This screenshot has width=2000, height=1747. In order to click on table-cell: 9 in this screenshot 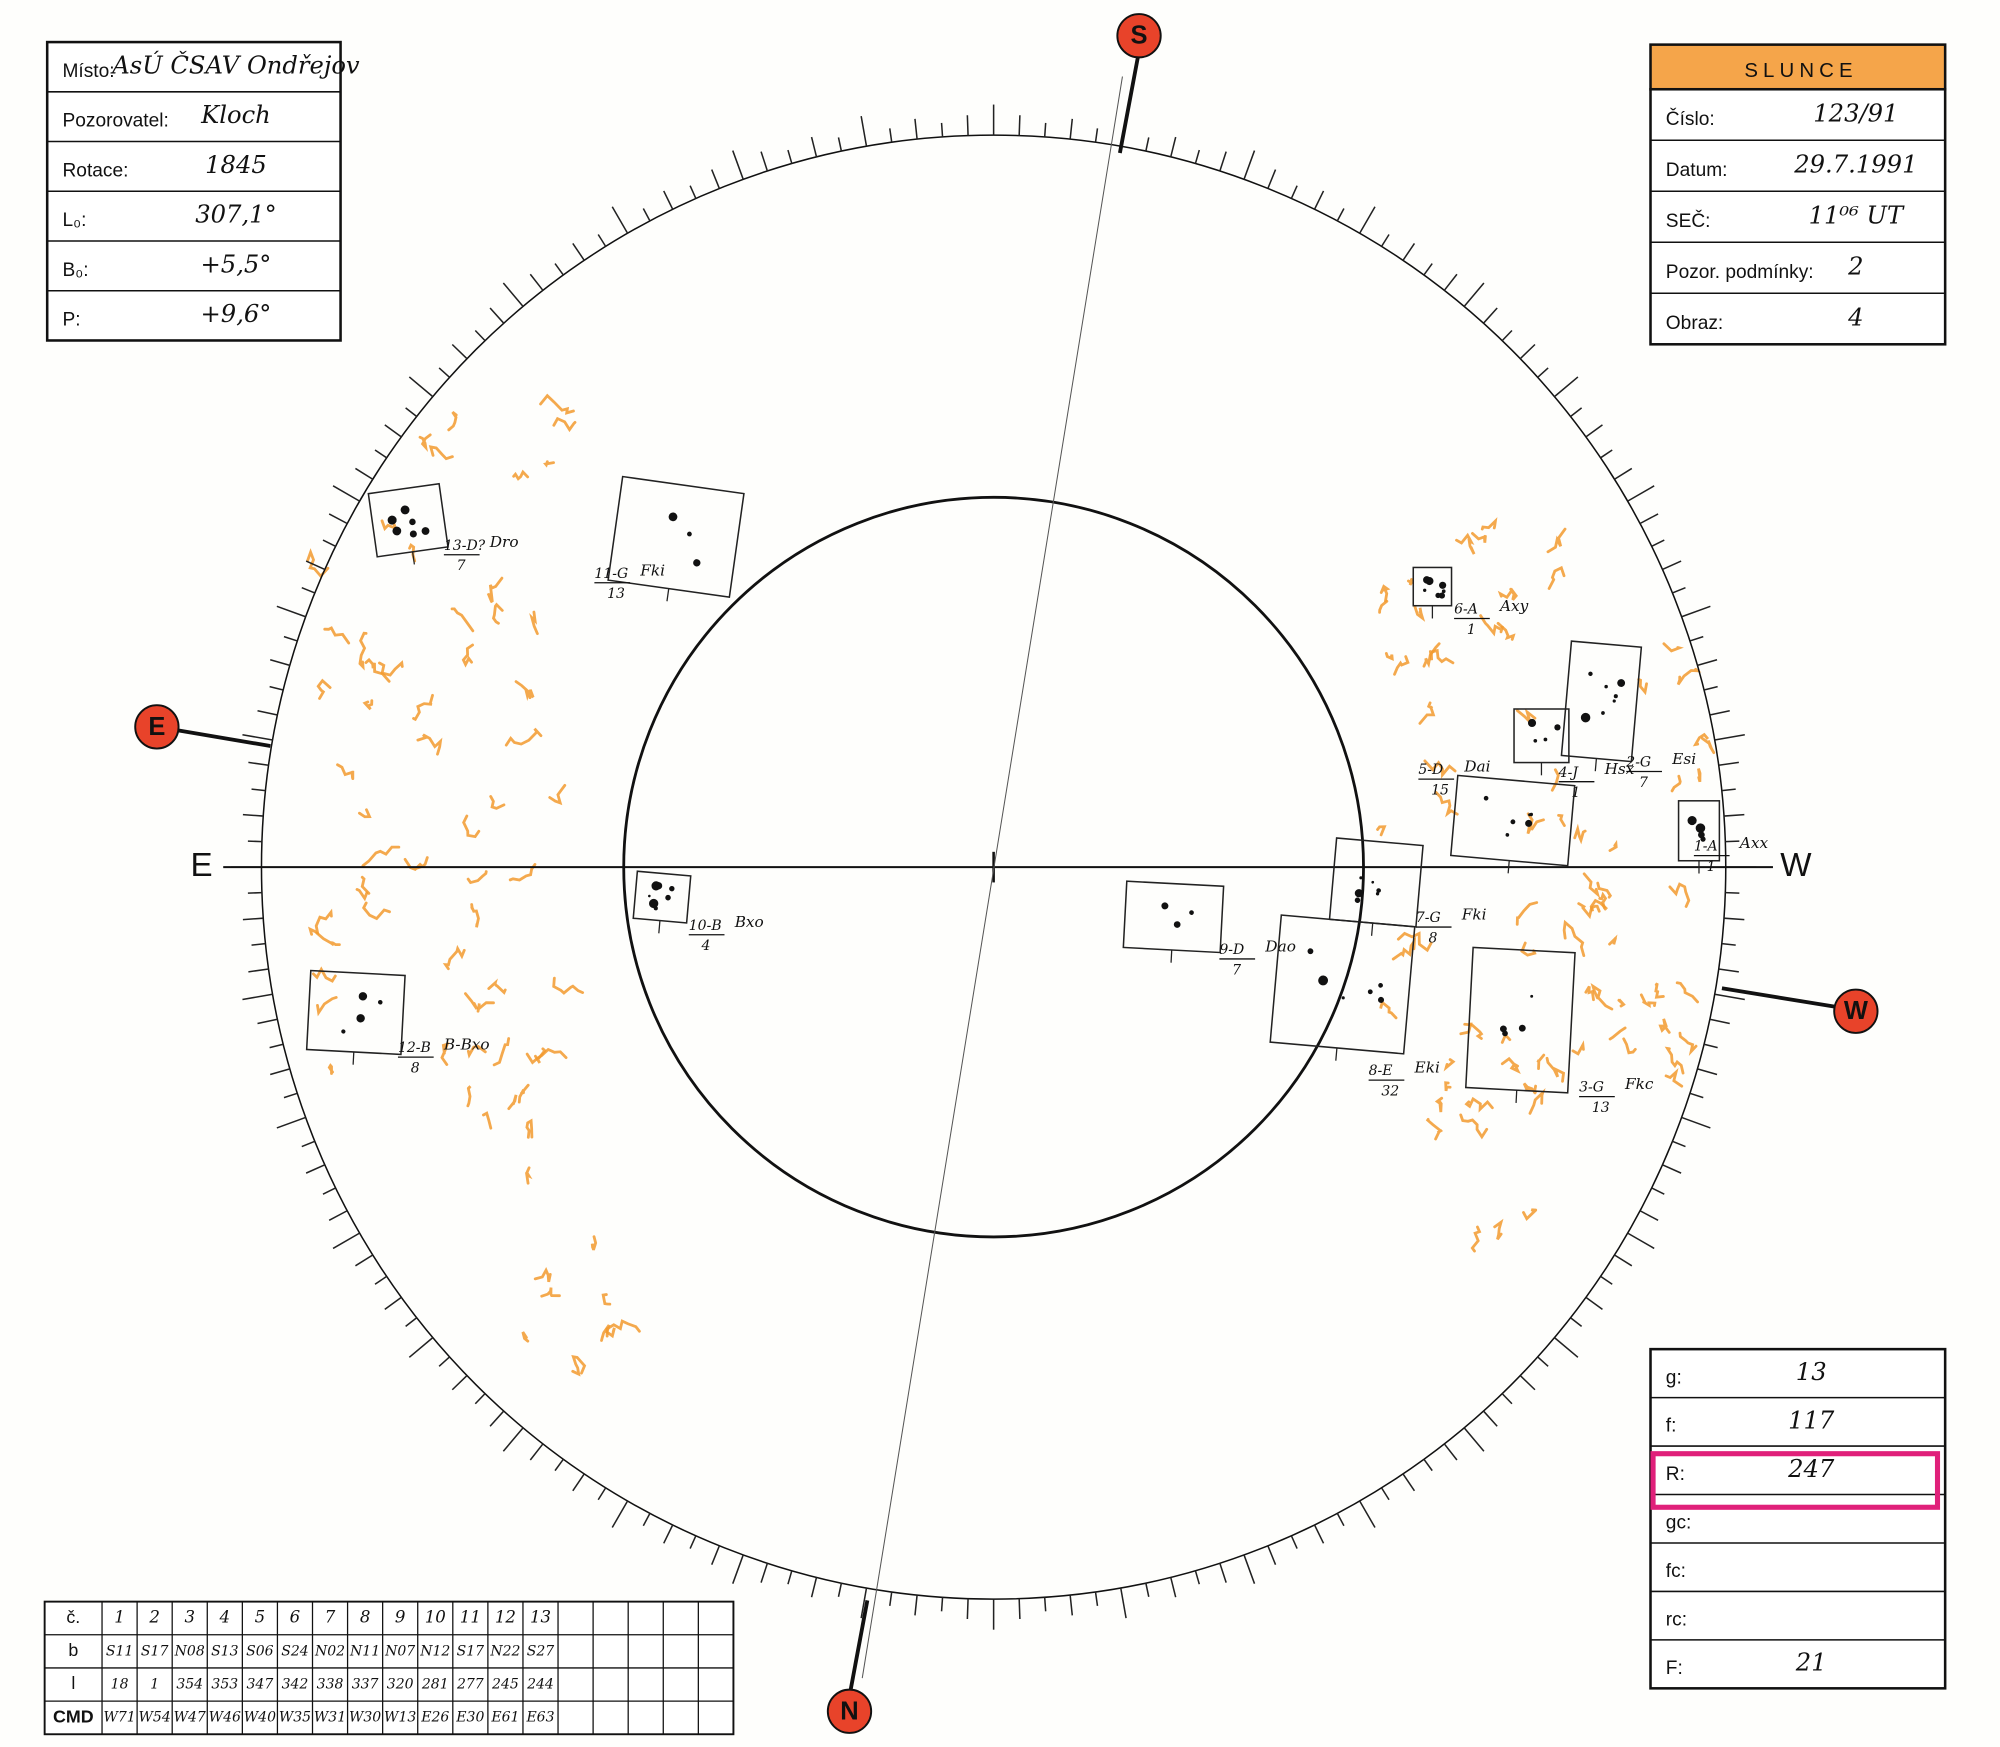, I will do `click(400, 1617)`.